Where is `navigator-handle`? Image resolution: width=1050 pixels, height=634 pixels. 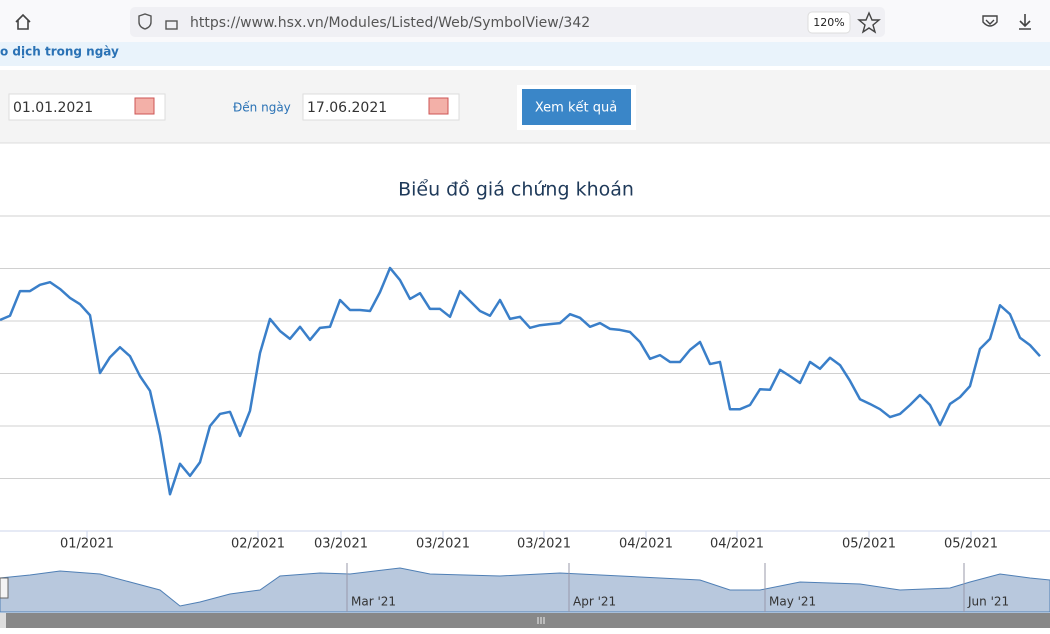
navigator-handle is located at coordinates (4, 588).